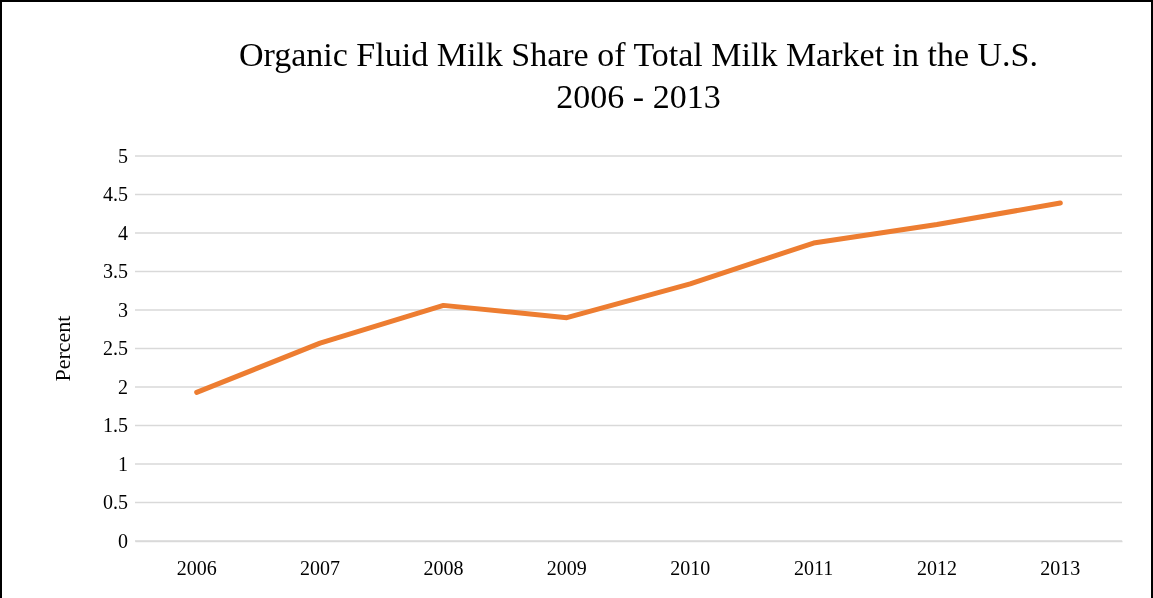 The height and width of the screenshot is (598, 1153). Describe the element at coordinates (196, 568) in the screenshot. I see `x-tick-label: 2006` at that location.